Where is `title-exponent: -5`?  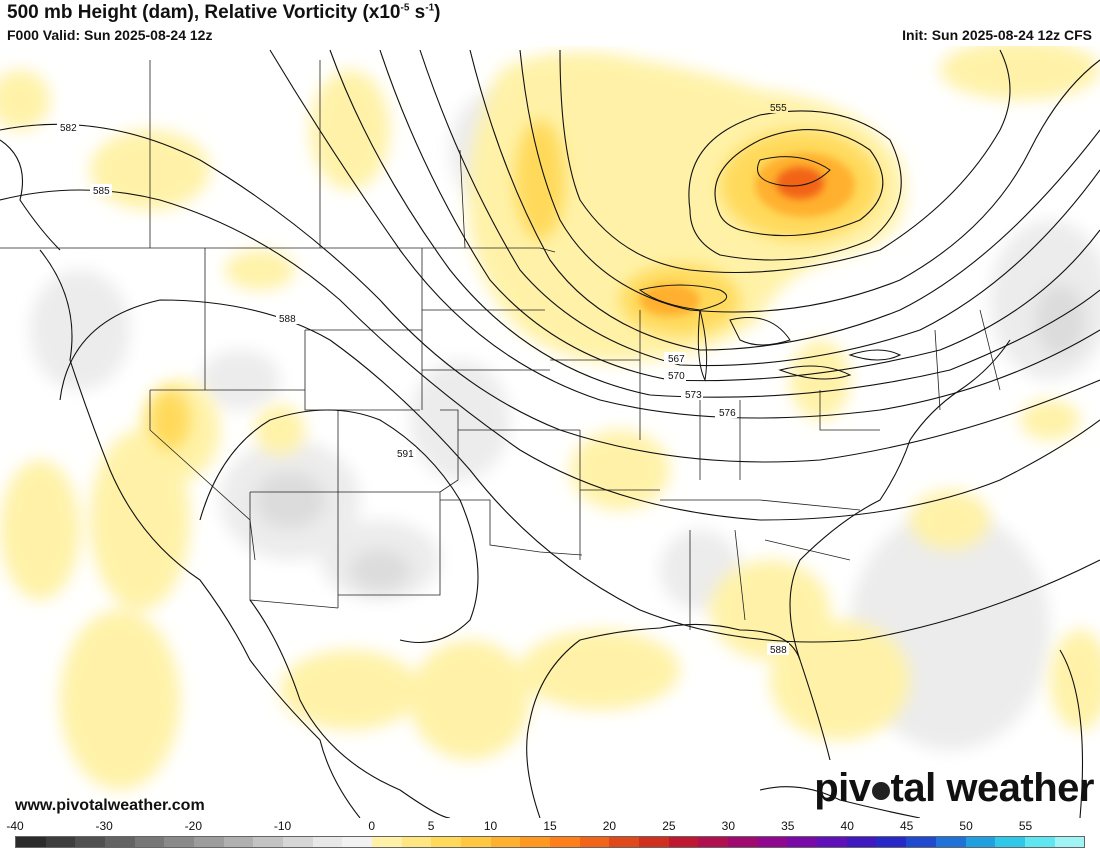
title-exponent: -5 is located at coordinates (405, 8).